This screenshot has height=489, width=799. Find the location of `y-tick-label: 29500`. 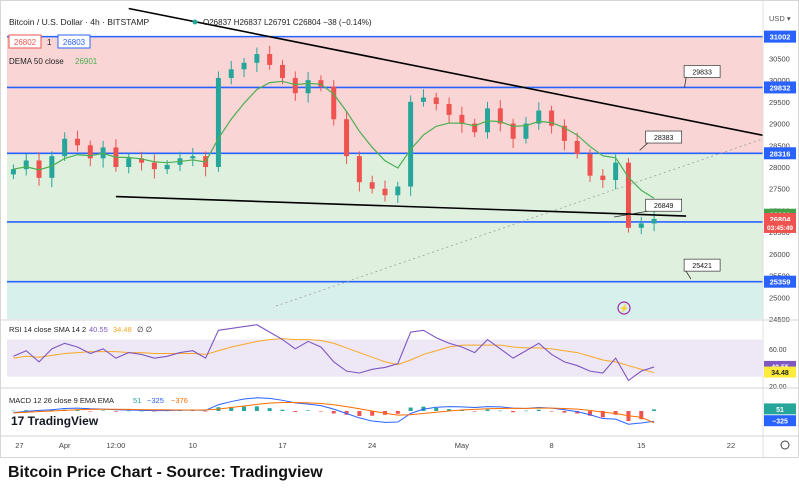

y-tick-label: 29500 is located at coordinates (779, 102).